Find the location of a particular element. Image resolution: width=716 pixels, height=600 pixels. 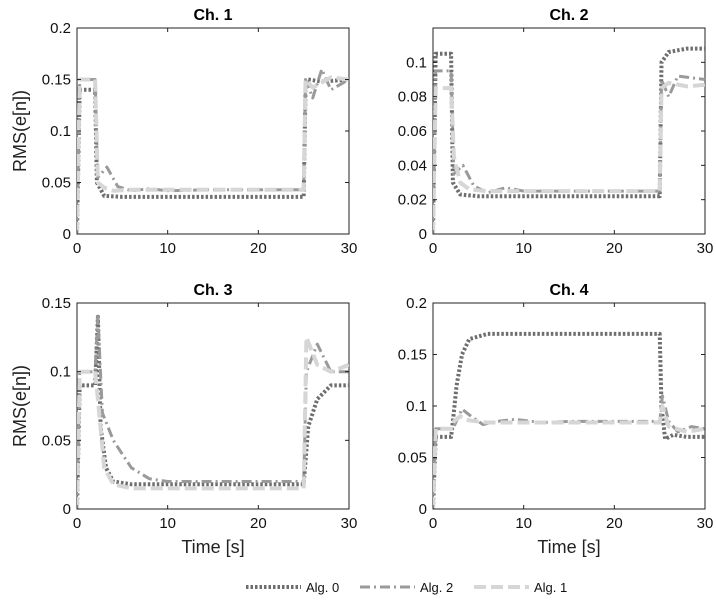

legend-label: Alg. 1 is located at coordinates (550, 587).